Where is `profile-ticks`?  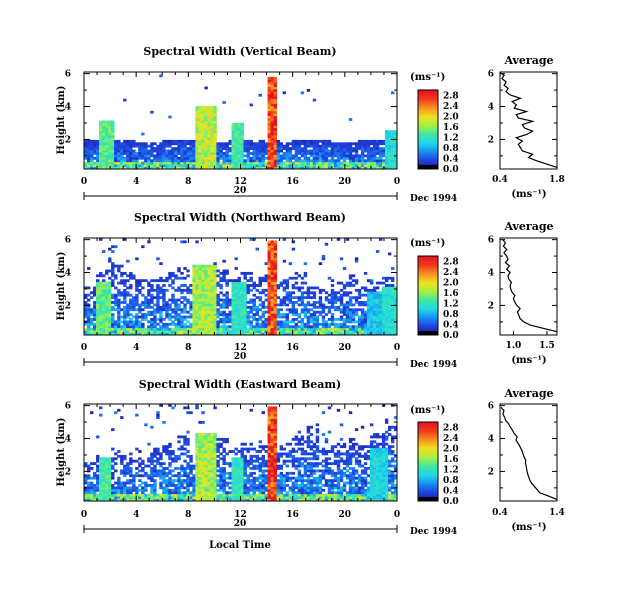
profile-ticks is located at coordinates (528, 287).